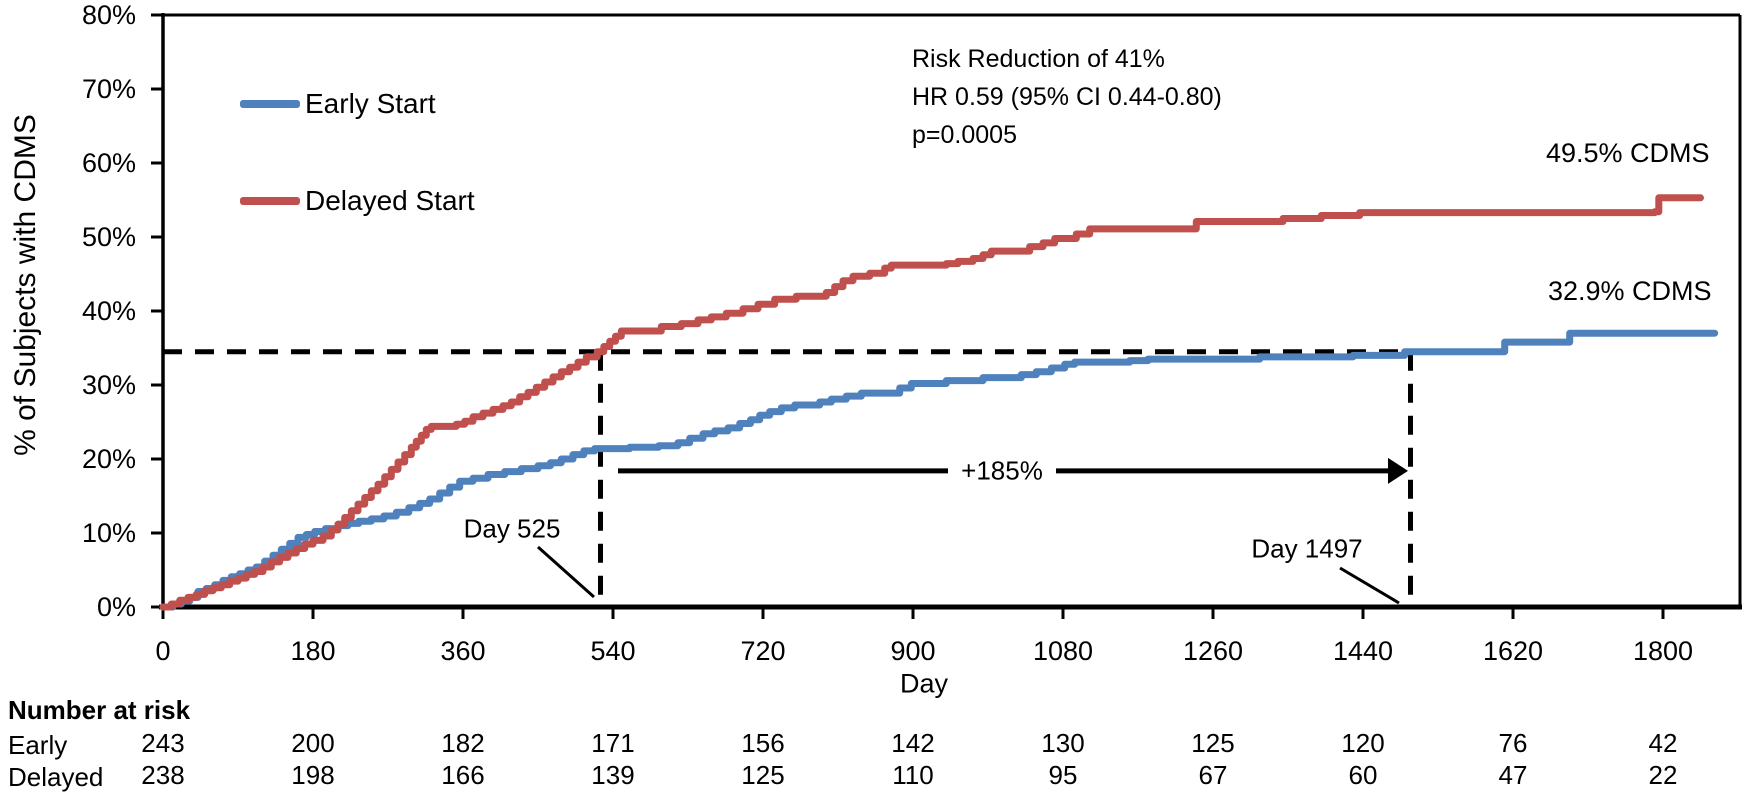 Image resolution: width=1750 pixels, height=801 pixels. Describe the element at coordinates (109, 385) in the screenshot. I see `y-tick-label: 30%` at that location.